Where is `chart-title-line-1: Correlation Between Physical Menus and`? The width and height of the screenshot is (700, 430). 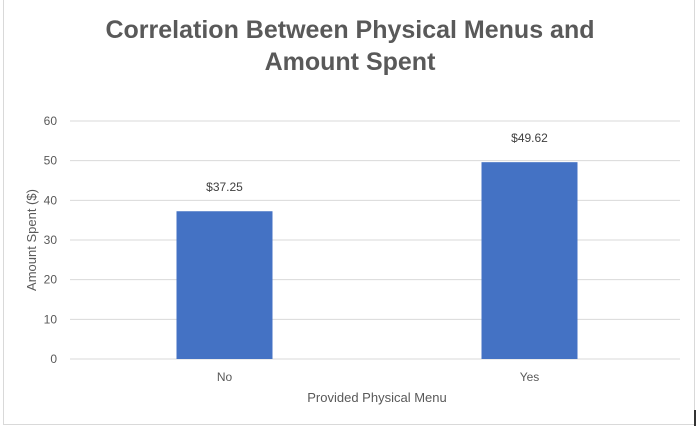
chart-title-line-1: Correlation Between Physical Menus and is located at coordinates (350, 30).